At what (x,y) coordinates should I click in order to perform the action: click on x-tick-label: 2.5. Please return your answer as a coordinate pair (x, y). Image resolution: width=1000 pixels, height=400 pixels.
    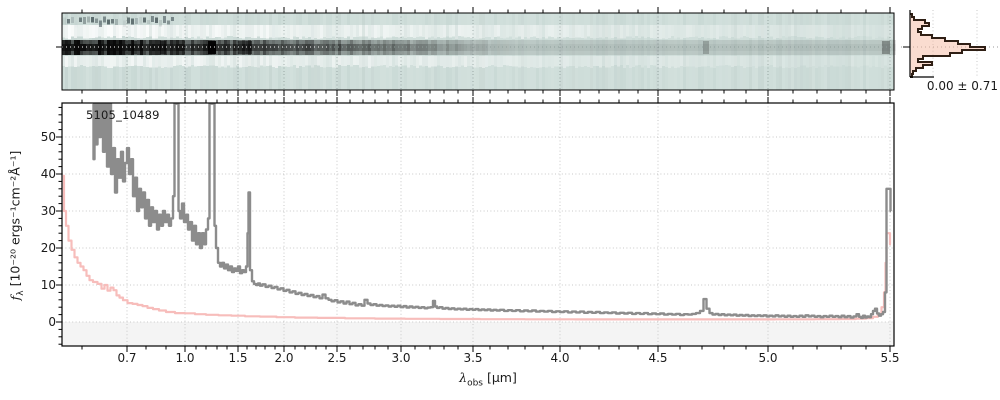
    Looking at the image, I should click on (337, 358).